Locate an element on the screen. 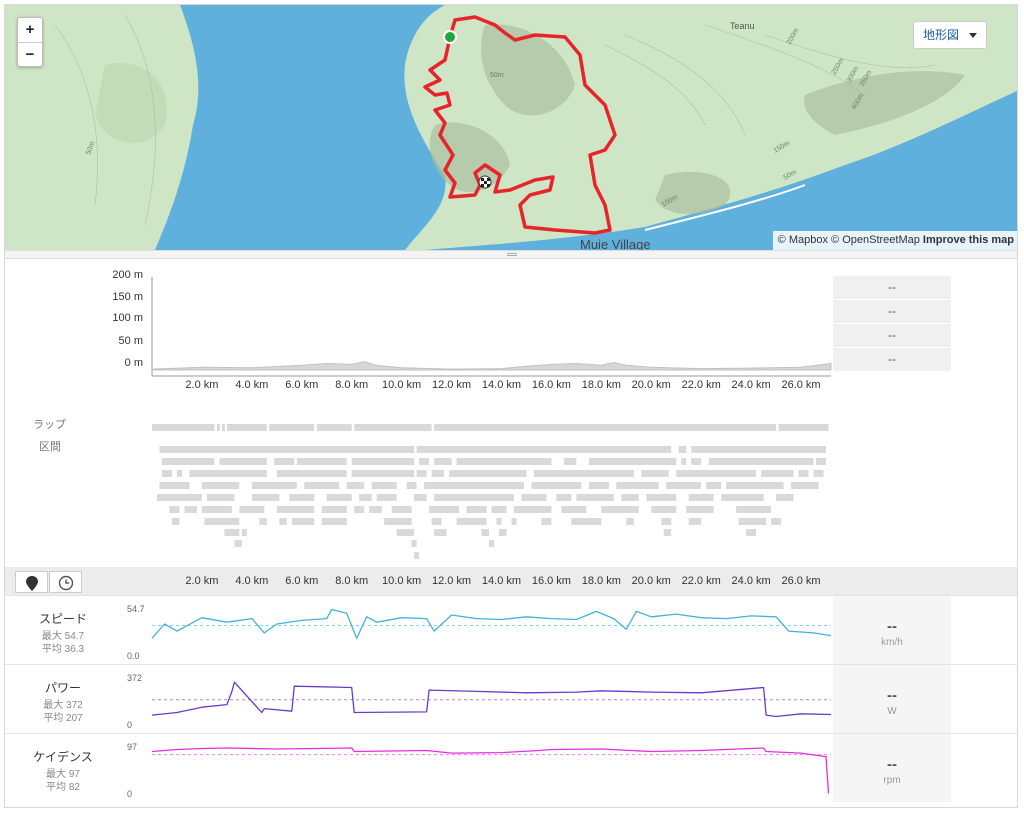 This screenshot has width=1024, height=813. grip-icon is located at coordinates (512, 254).